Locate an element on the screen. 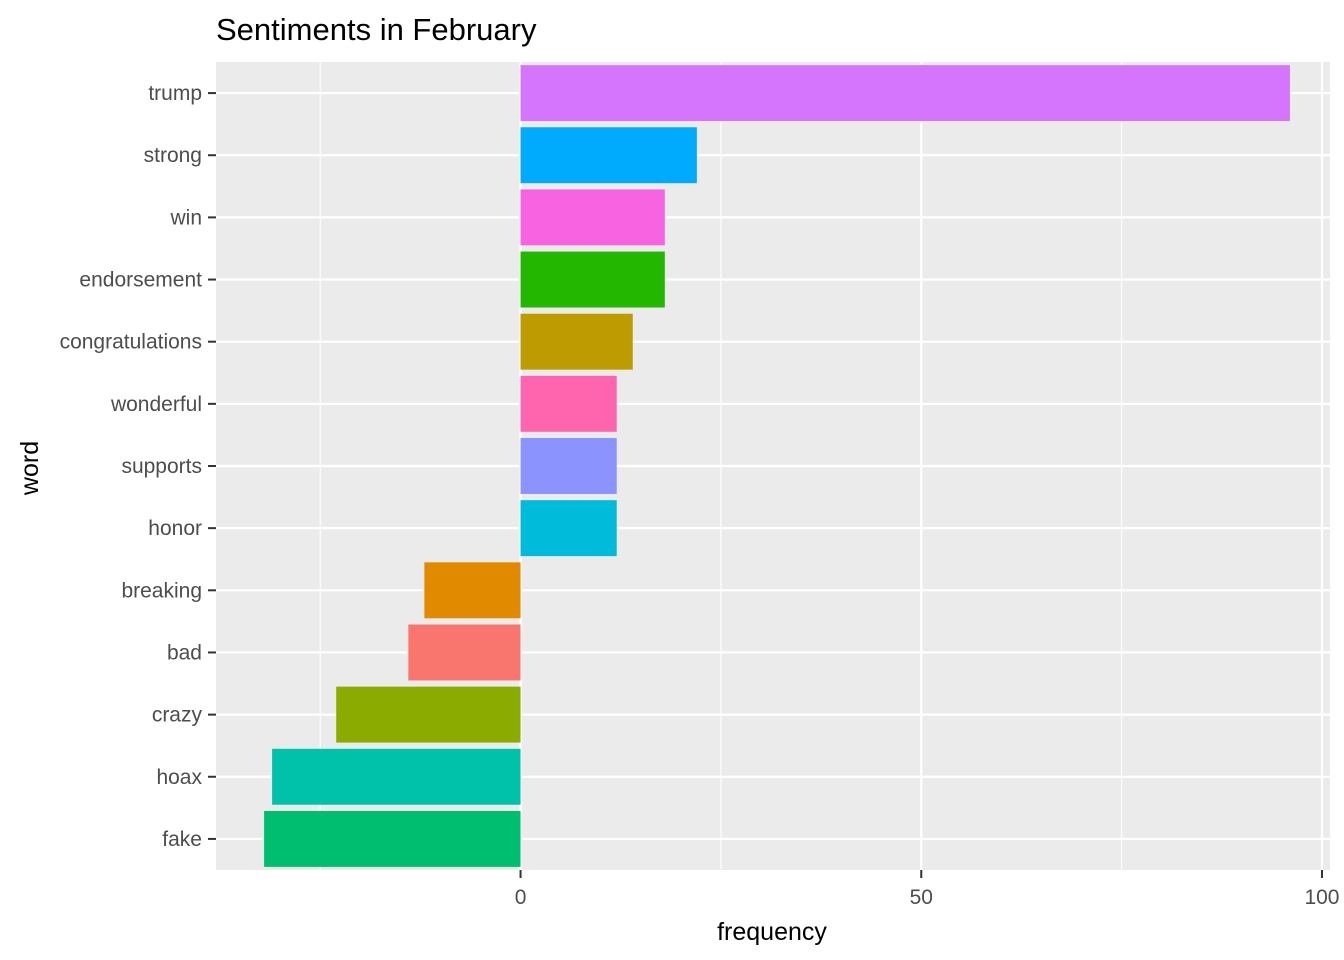 This screenshot has height=960, width=1344. bar-bad is located at coordinates (464, 652).